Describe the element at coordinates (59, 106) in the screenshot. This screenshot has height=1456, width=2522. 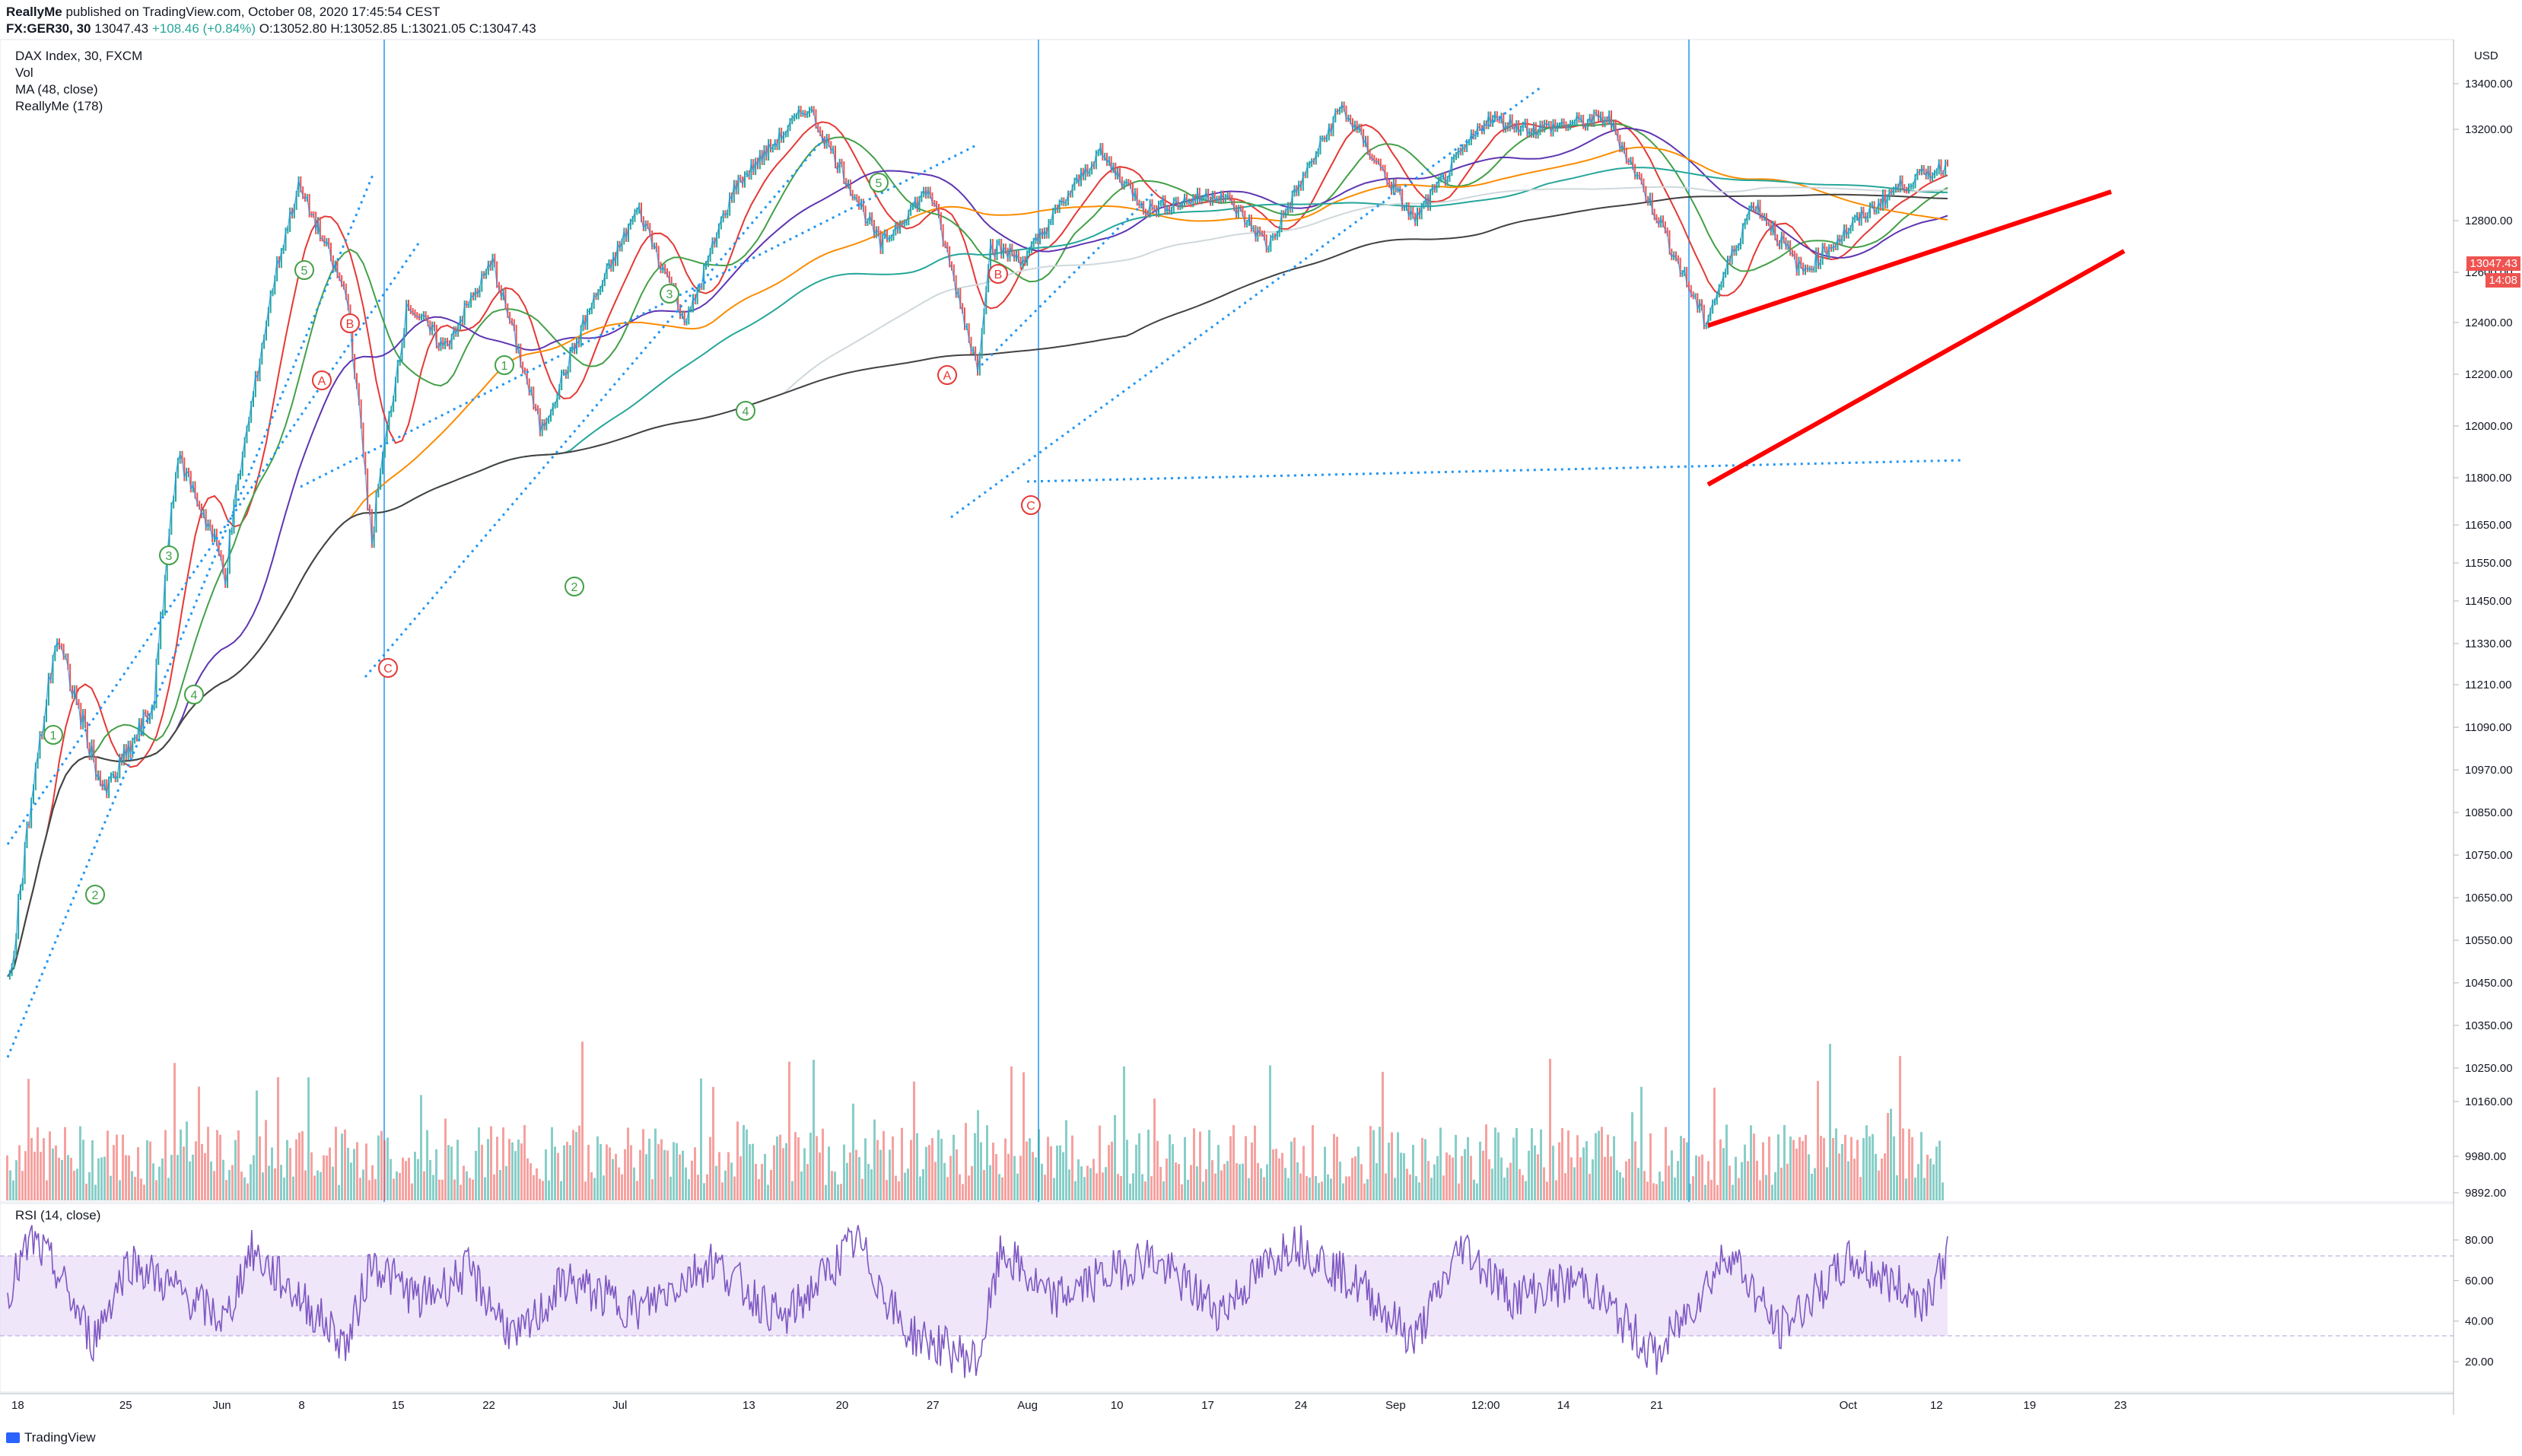
I see `legend-script: ReallyMe (178)` at that location.